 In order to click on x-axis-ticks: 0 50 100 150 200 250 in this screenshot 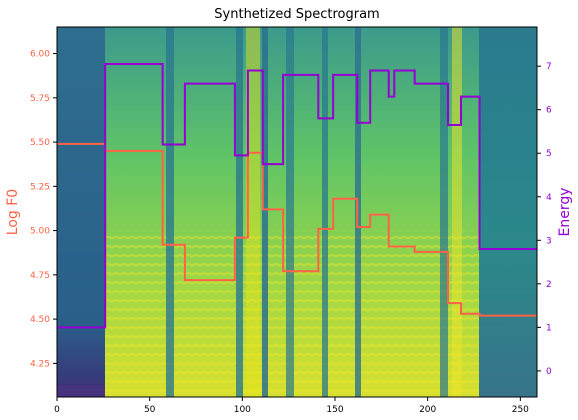, I will do `click(291, 406)`.